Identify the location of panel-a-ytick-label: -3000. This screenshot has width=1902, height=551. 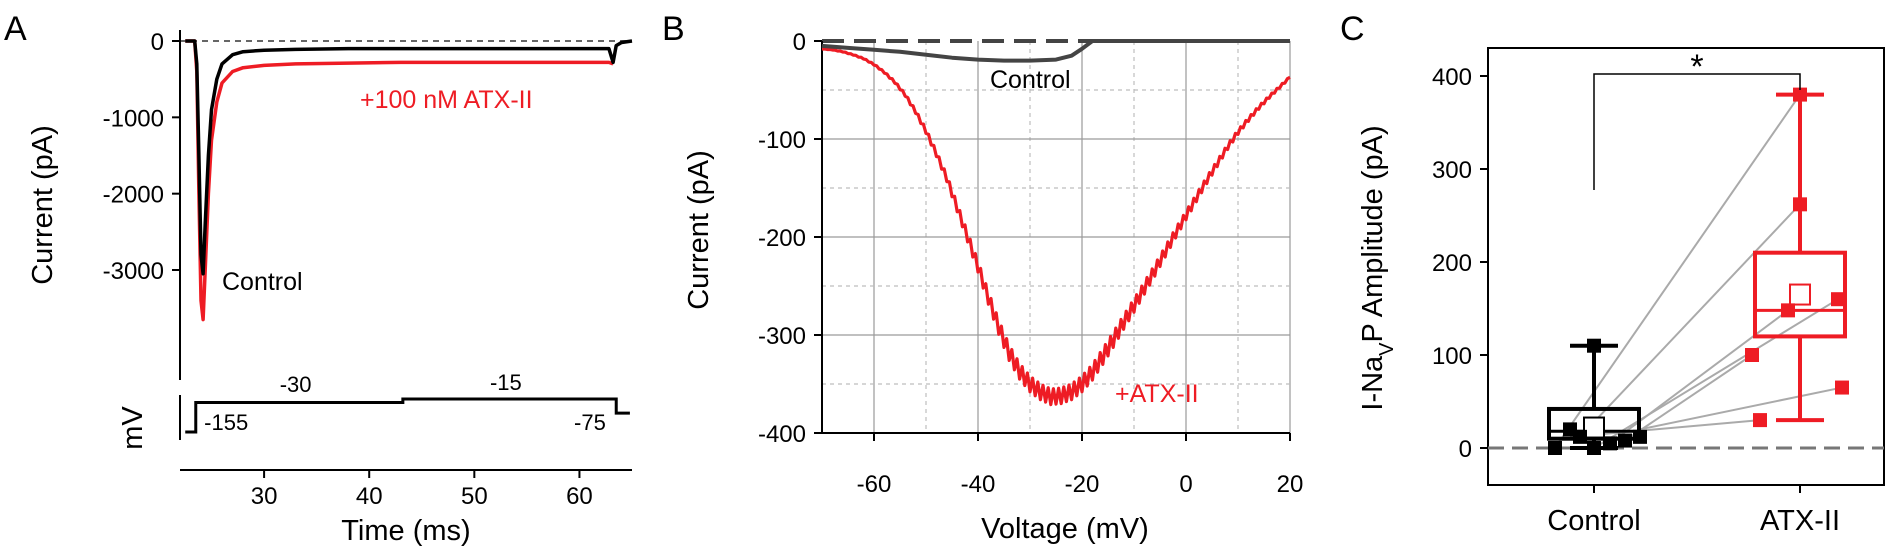
(133, 271).